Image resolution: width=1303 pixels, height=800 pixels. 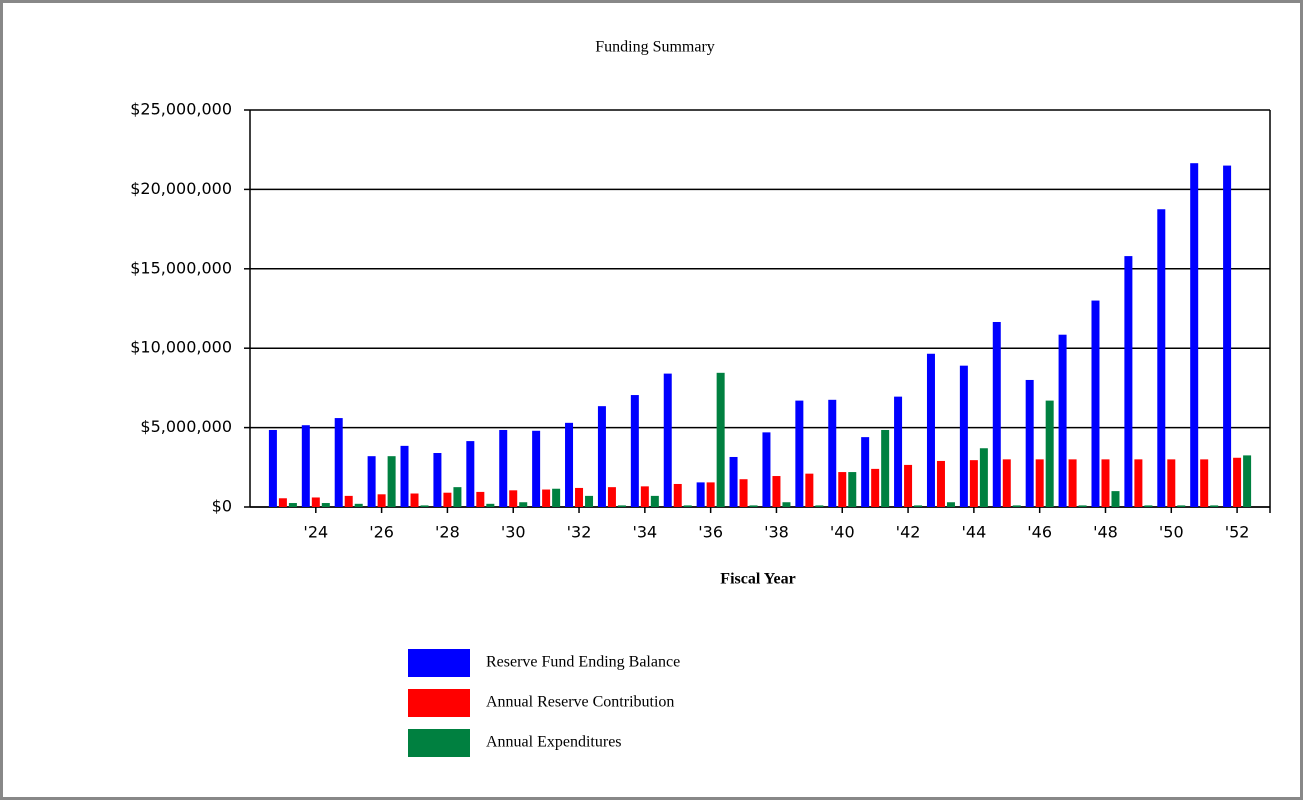 What do you see at coordinates (181, 267) in the screenshot?
I see `y-tick-label: $15,000,000` at bounding box center [181, 267].